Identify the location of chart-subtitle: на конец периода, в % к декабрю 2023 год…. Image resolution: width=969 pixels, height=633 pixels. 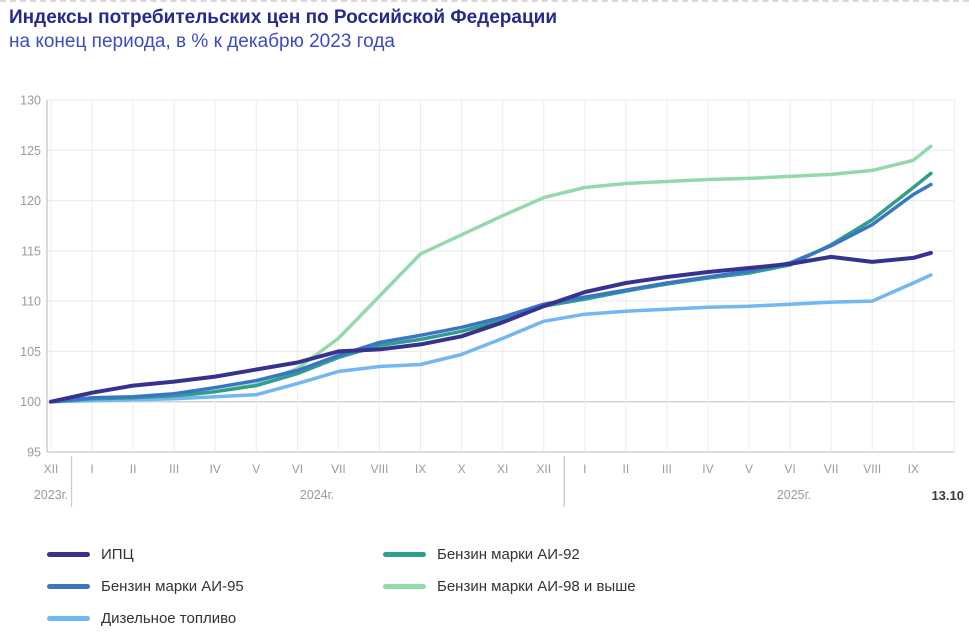
(202, 41).